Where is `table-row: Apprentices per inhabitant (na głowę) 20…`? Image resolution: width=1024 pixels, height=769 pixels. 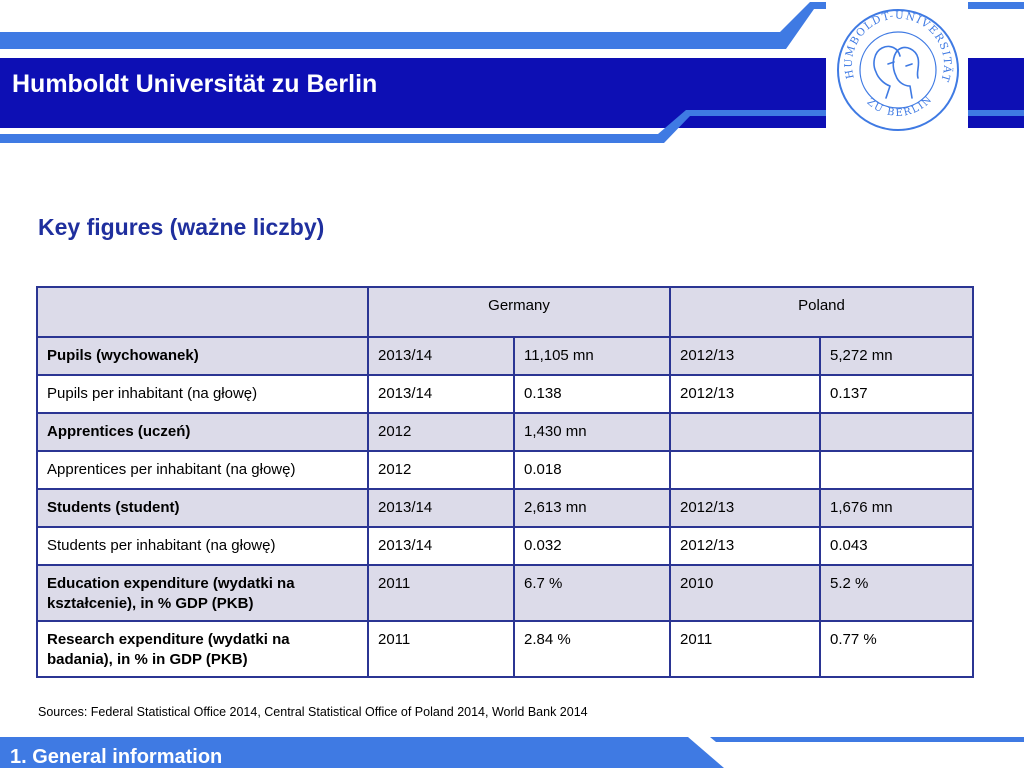 table-row: Apprentices per inhabitant (na głowę) 20… is located at coordinates (505, 470).